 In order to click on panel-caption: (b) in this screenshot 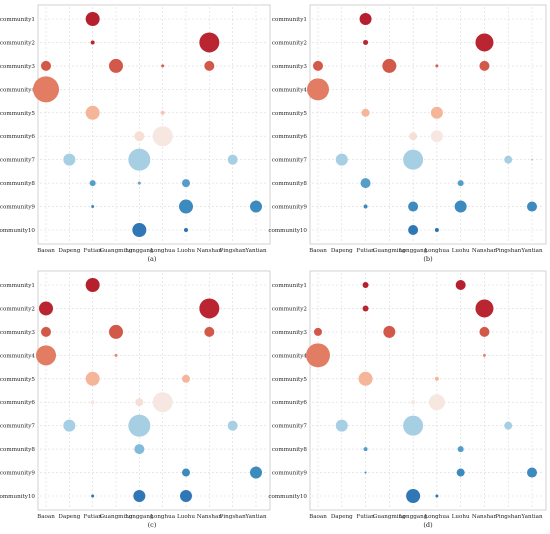, I will do `click(428, 259)`.